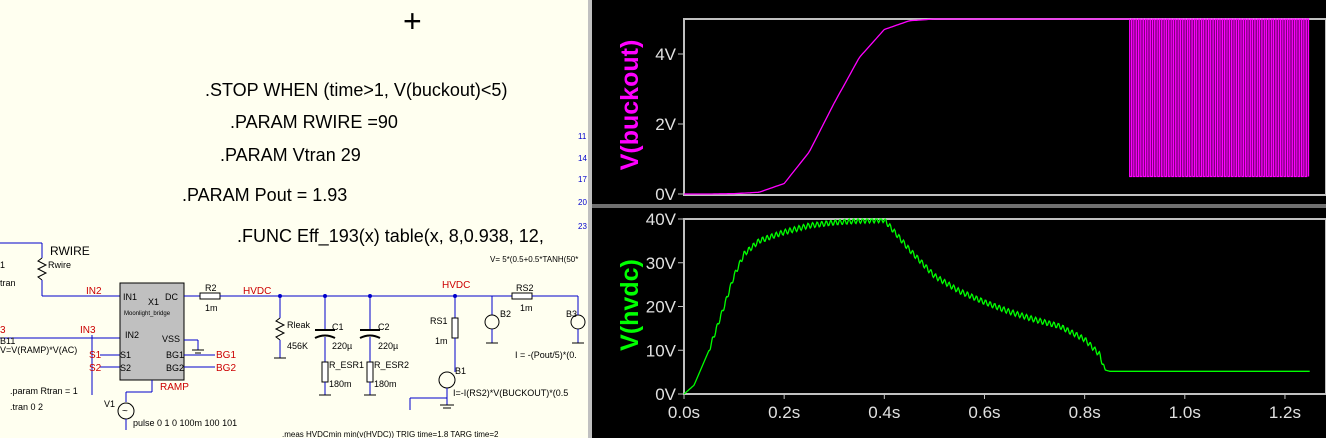 The width and height of the screenshot is (1326, 438). What do you see at coordinates (661, 263) in the screenshot?
I see `y-tick-label: 30V` at bounding box center [661, 263].